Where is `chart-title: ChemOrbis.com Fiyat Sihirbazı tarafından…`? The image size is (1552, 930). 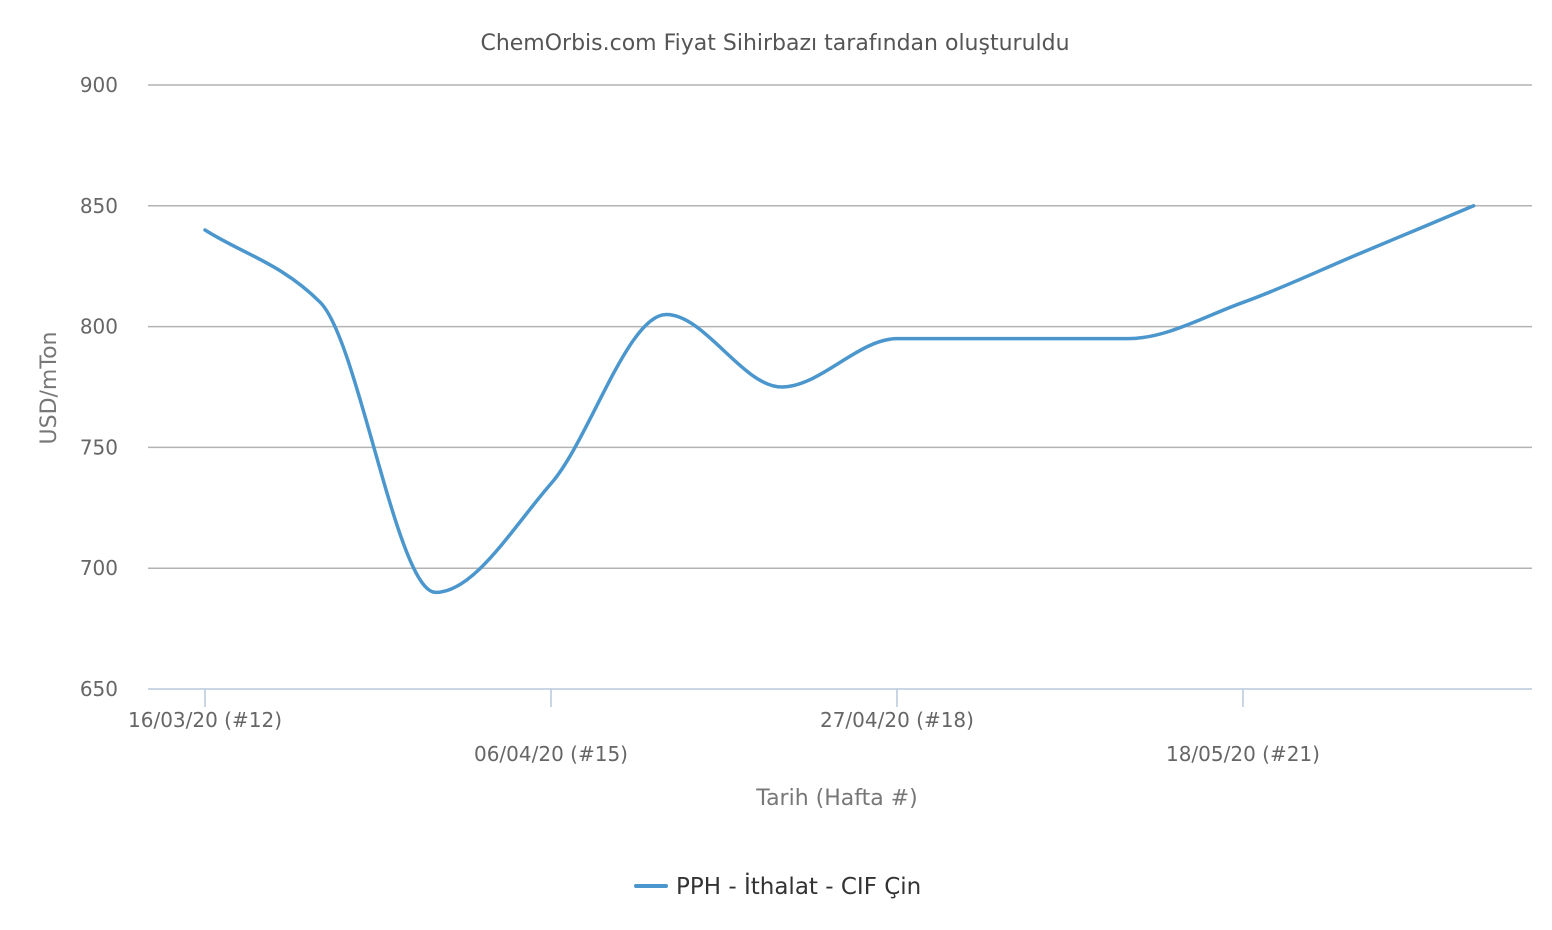 chart-title: ChemOrbis.com Fiyat Sihirbazı tarafından… is located at coordinates (774, 43).